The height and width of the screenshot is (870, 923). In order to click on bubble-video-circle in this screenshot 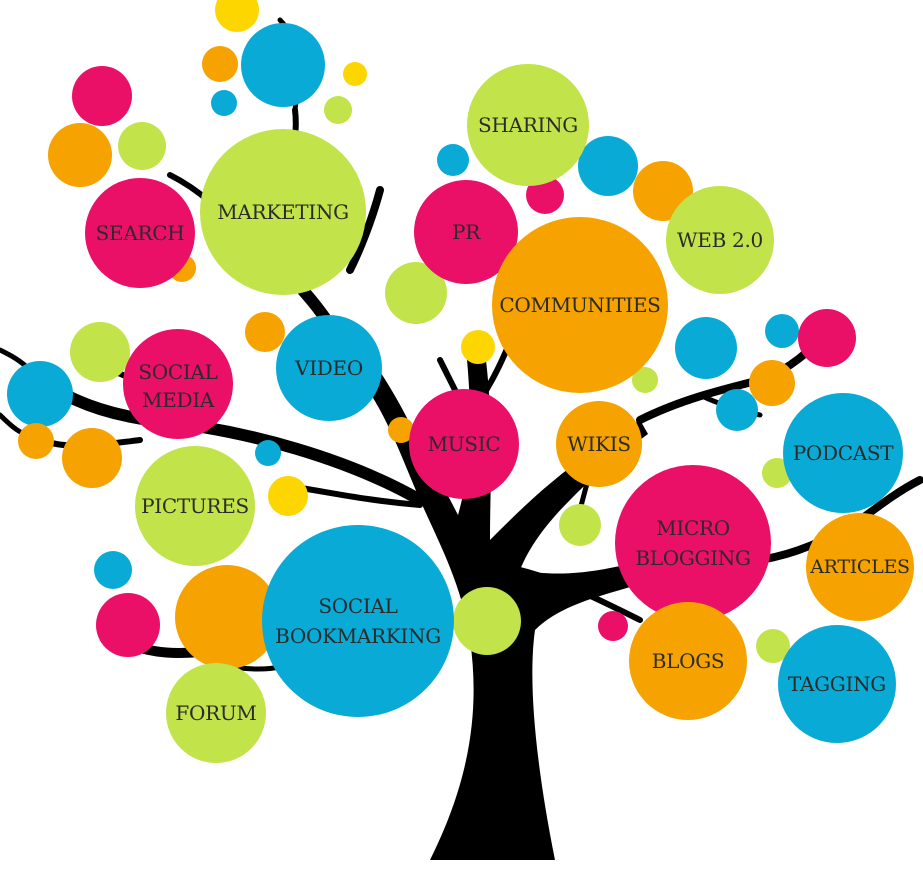, I will do `click(329, 368)`.